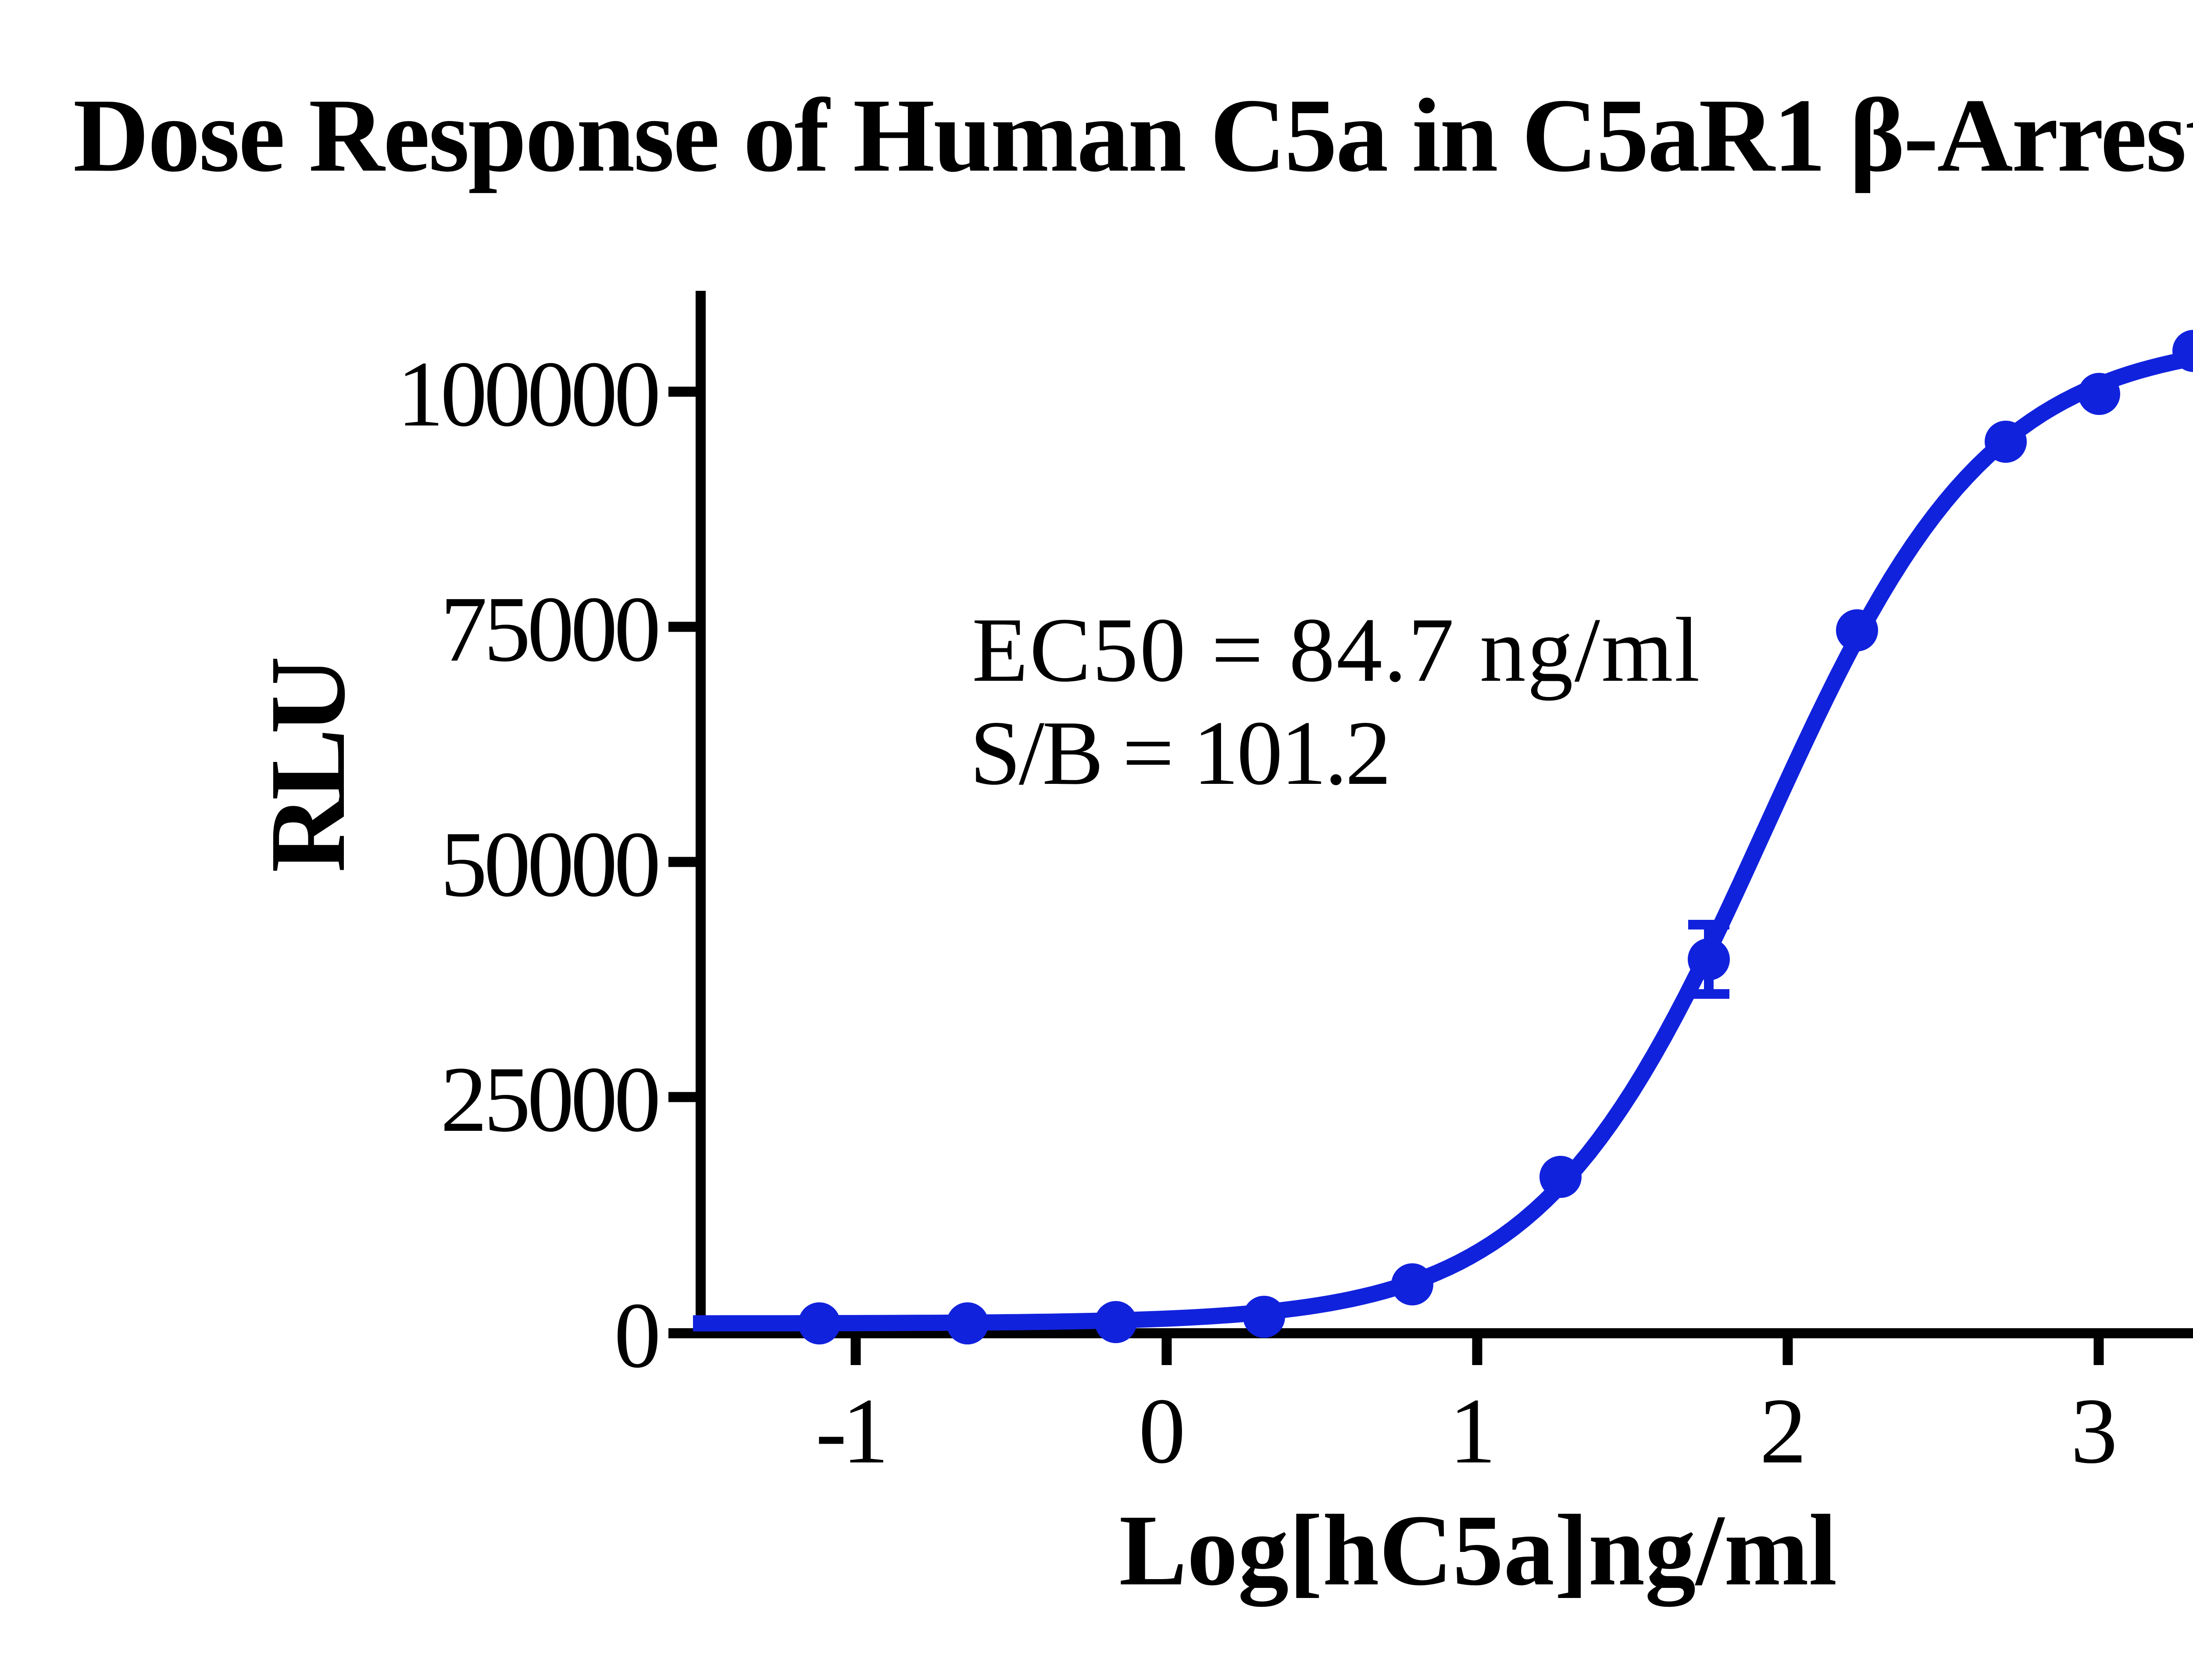 This screenshot has height=1680, width=2193. I want to click on svg-text: 1, so click(1470, 1431).